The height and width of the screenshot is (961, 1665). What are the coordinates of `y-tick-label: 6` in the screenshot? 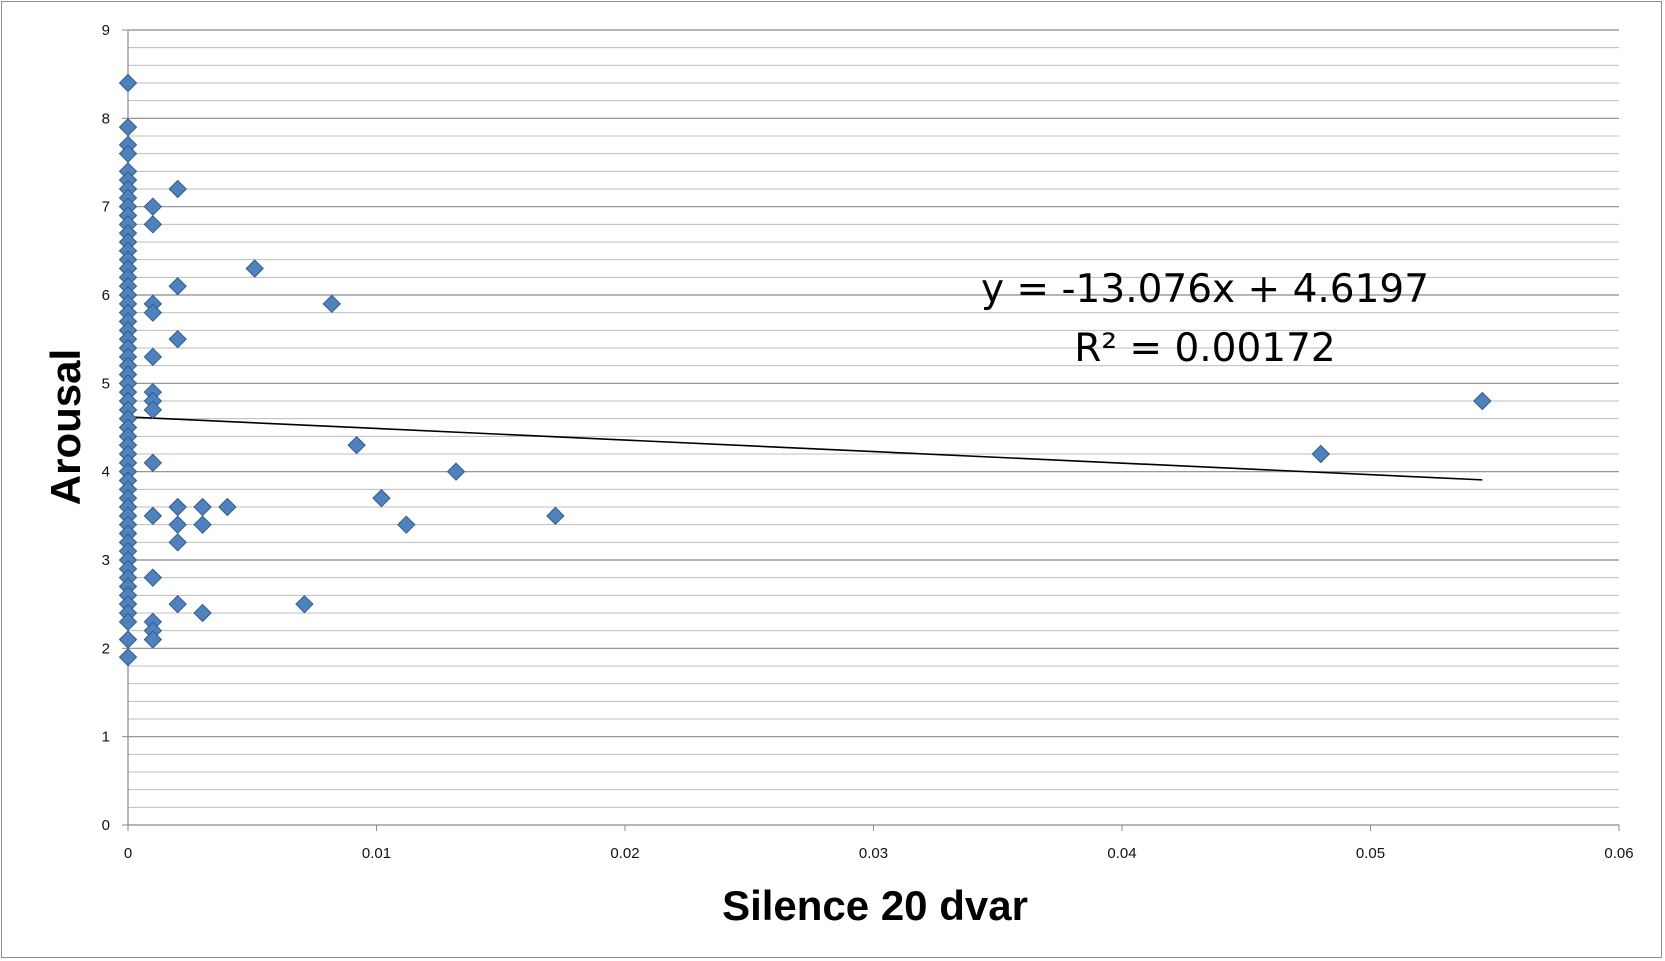 It's located at (106, 295).